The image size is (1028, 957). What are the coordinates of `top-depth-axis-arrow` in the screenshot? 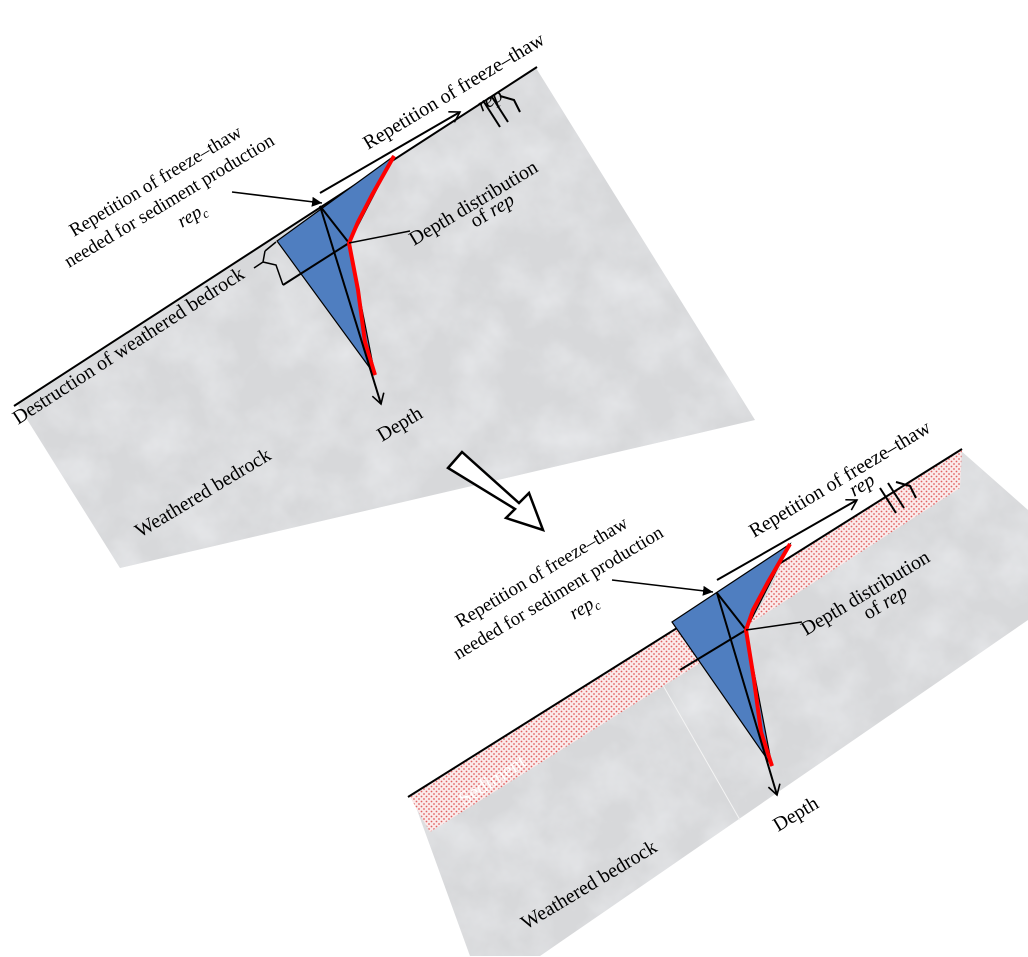 It's located at (352, 305).